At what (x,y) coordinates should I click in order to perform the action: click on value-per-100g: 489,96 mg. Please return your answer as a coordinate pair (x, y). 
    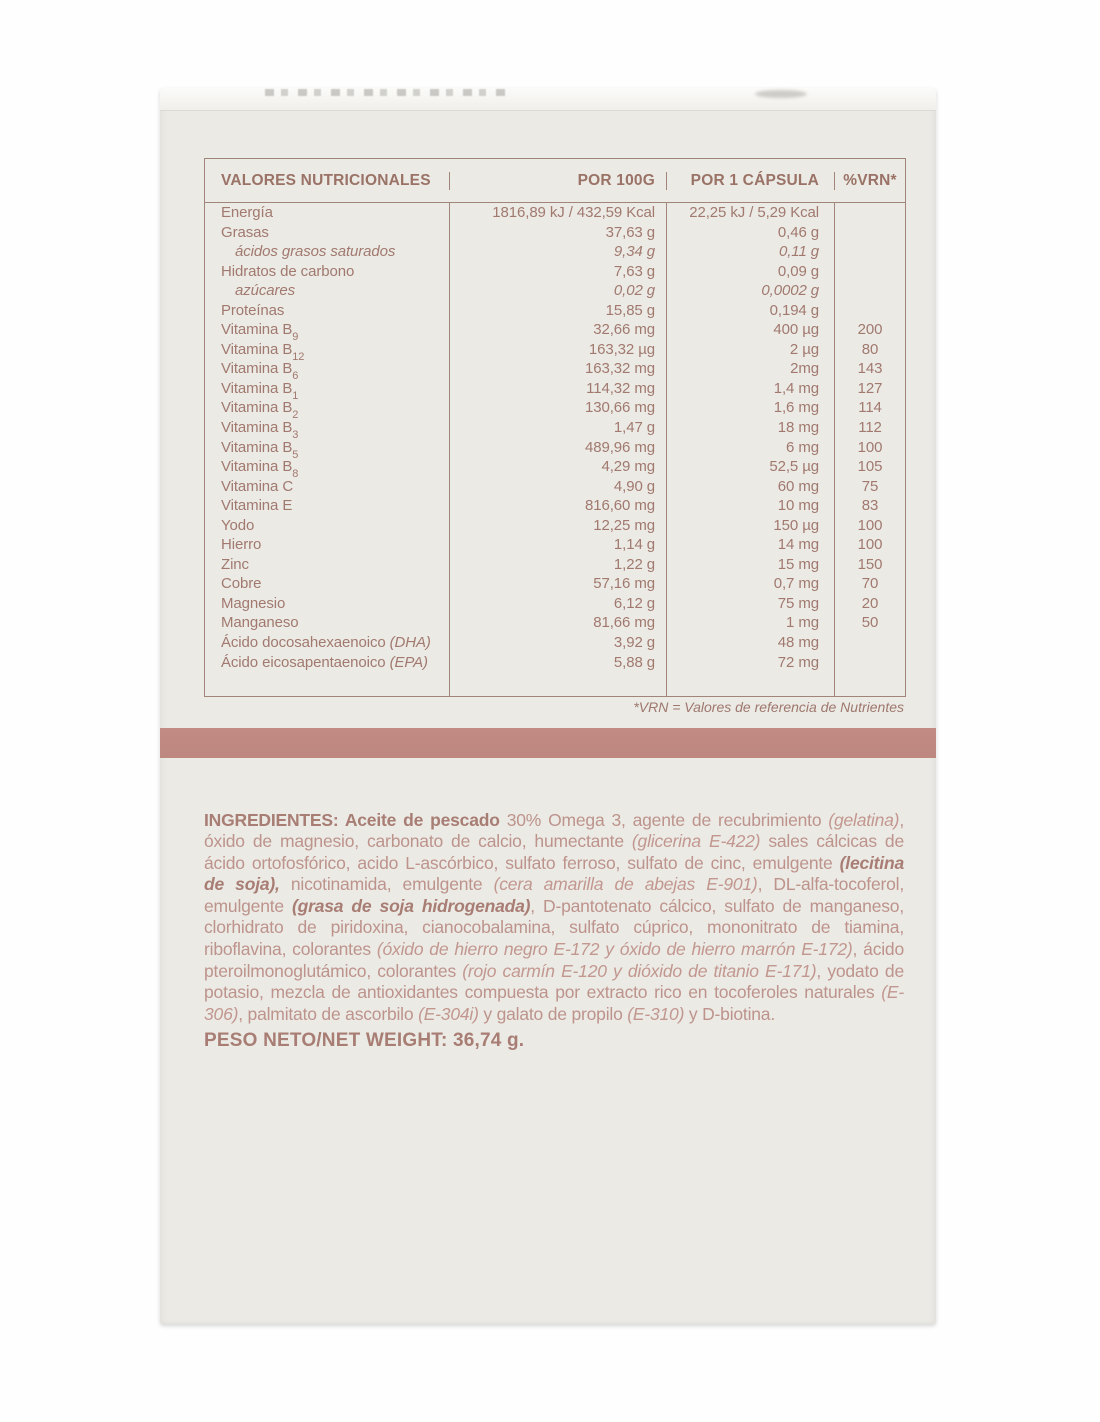
    Looking at the image, I should click on (558, 447).